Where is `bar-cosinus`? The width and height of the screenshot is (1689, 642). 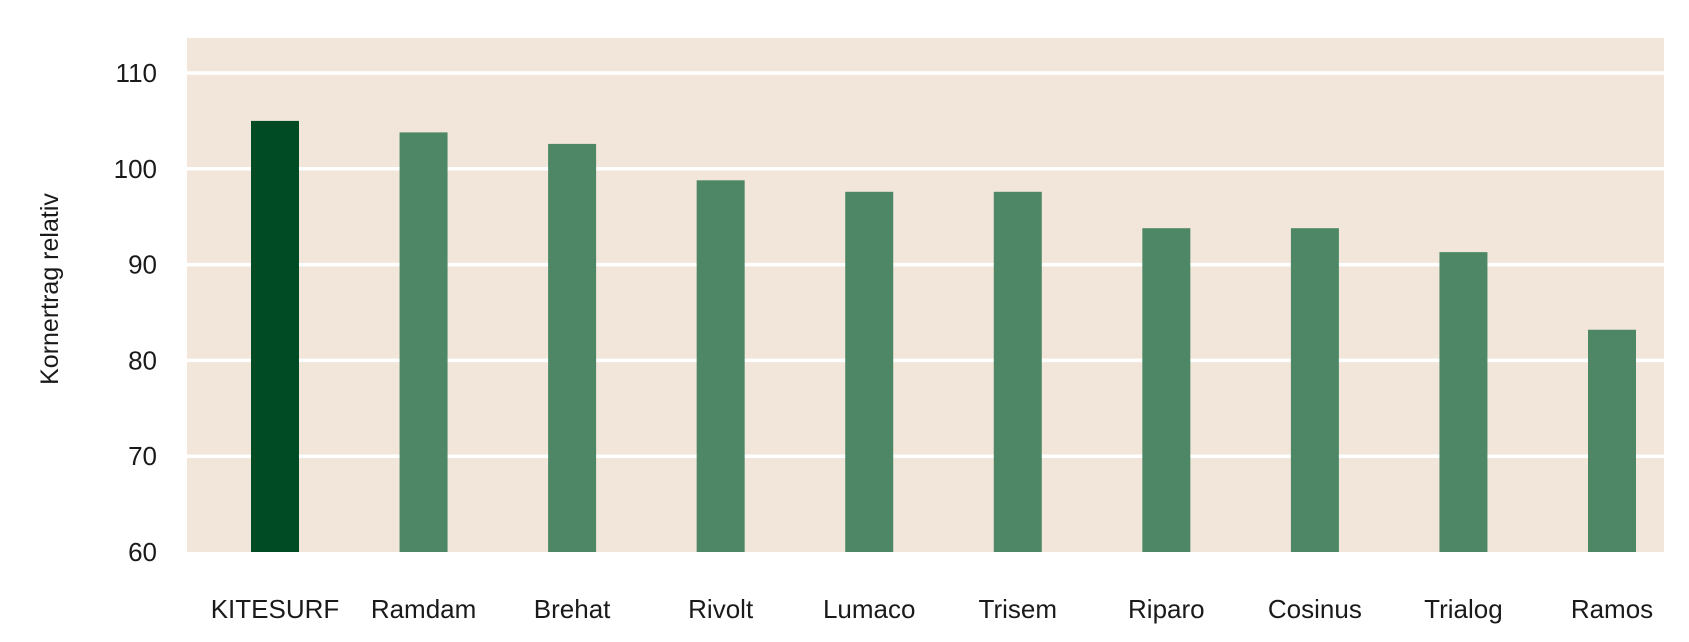 bar-cosinus is located at coordinates (1314, 390).